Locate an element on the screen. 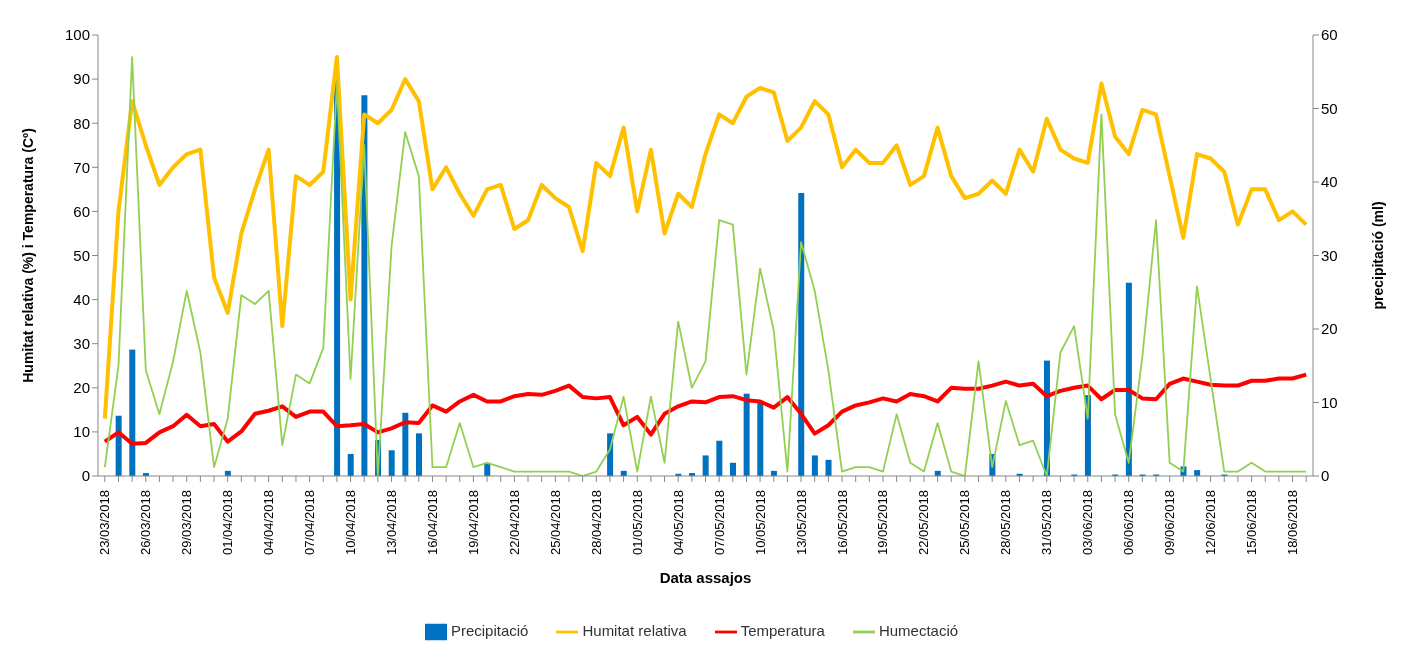  x-tick-label: 01/04/2018 is located at coordinates (228, 523).